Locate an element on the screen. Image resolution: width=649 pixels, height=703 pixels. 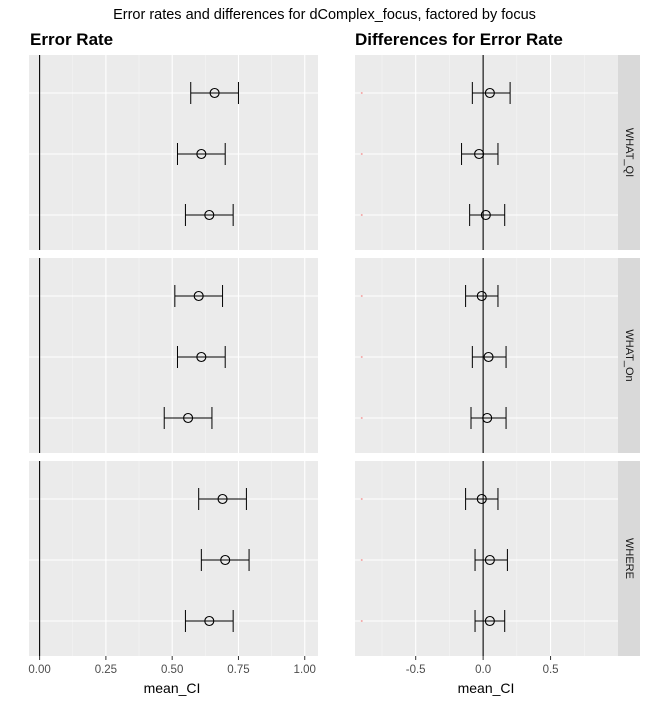
facet-panel-right-where: WHERE is located at coordinates (497, 558).